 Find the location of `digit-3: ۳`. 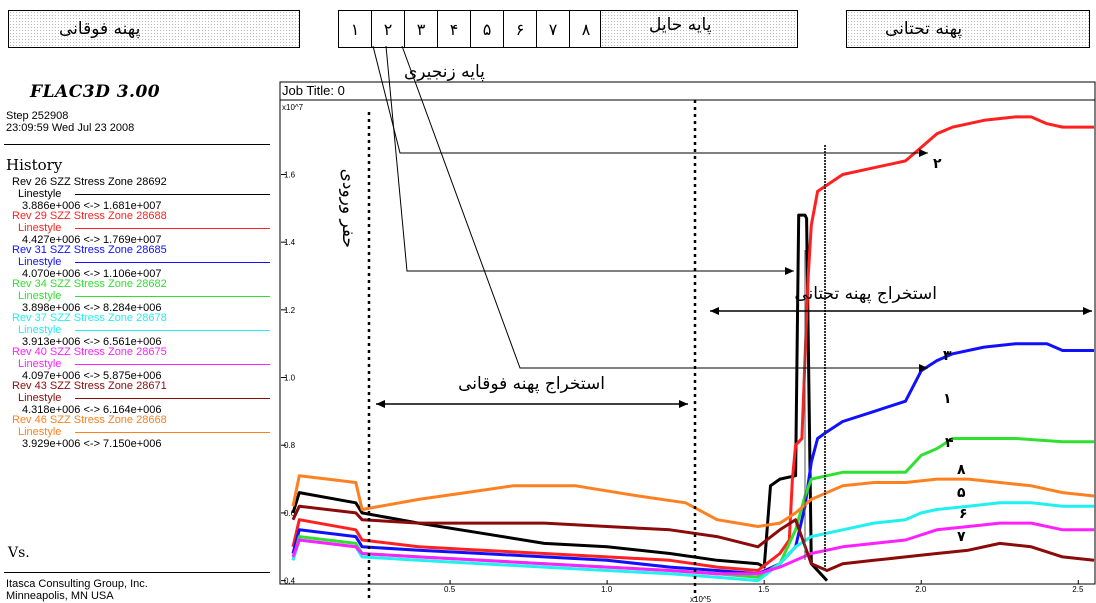

digit-3: ۳ is located at coordinates (421, 29).